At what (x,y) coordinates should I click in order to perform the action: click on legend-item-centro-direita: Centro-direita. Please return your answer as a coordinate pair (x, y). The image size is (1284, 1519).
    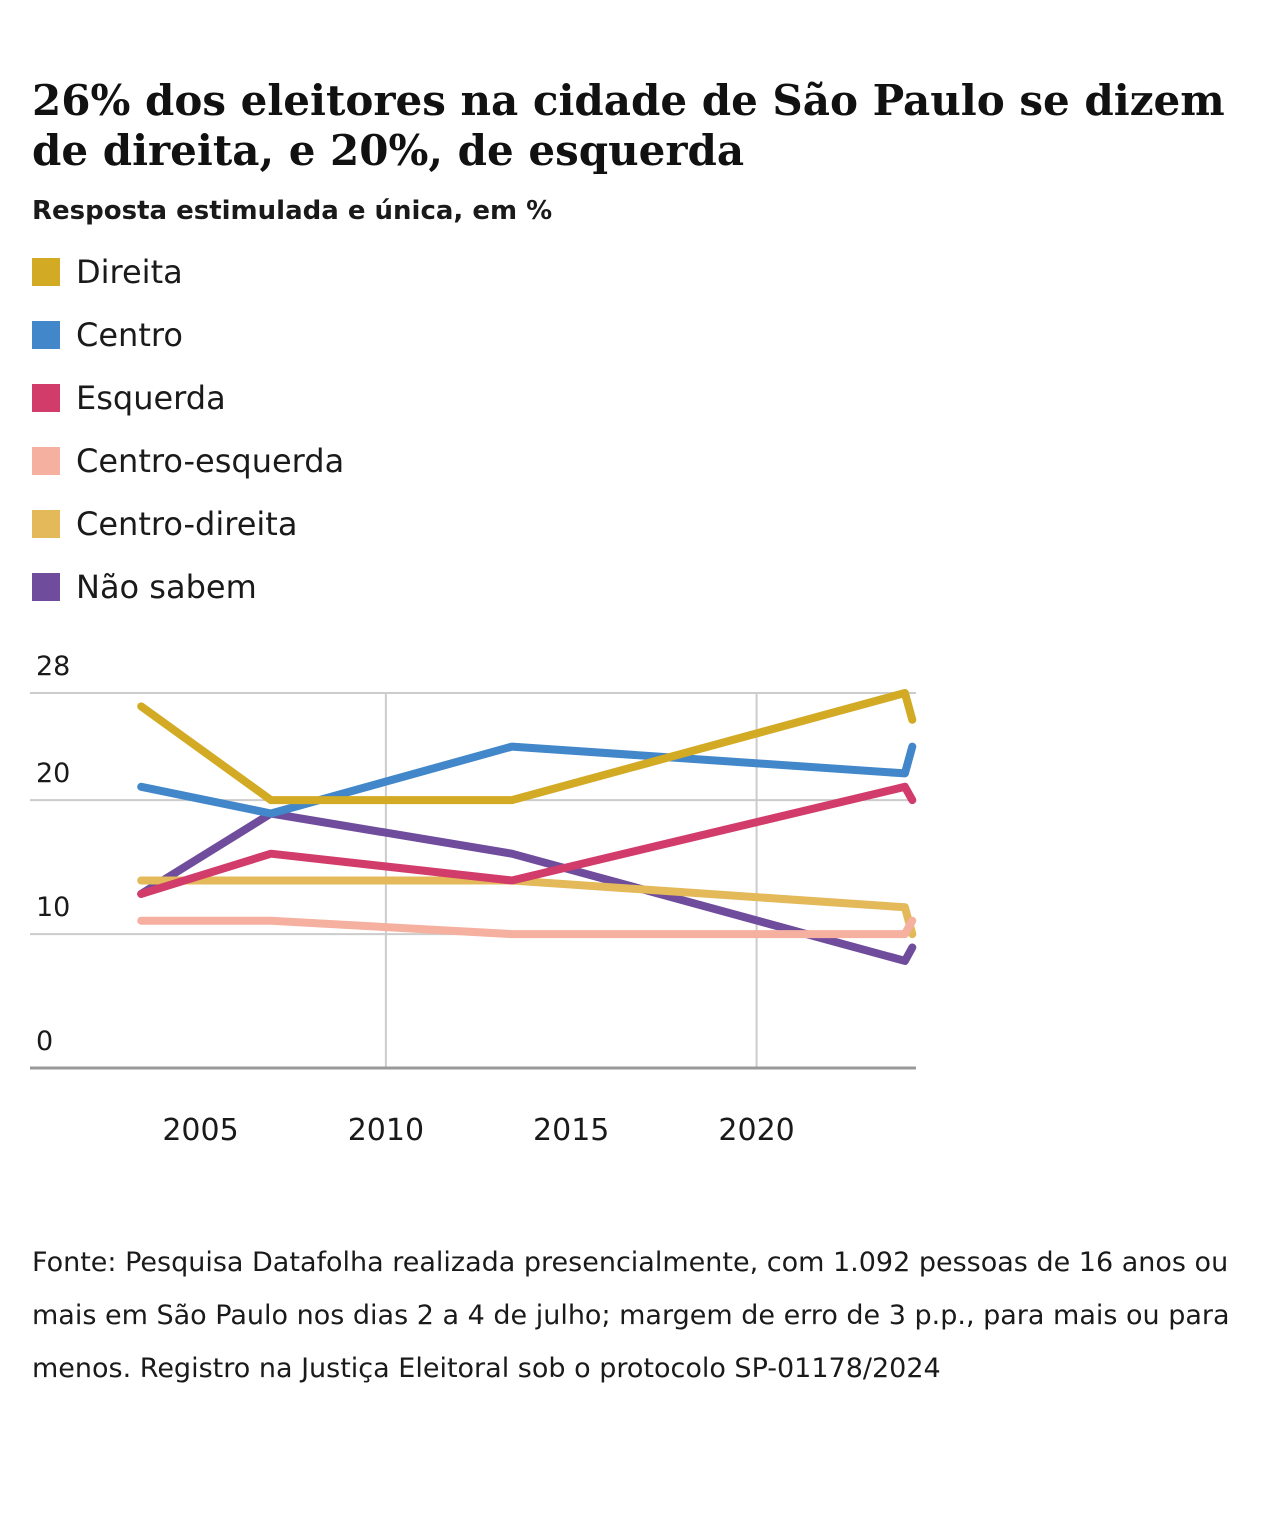
    Looking at the image, I should click on (188, 523).